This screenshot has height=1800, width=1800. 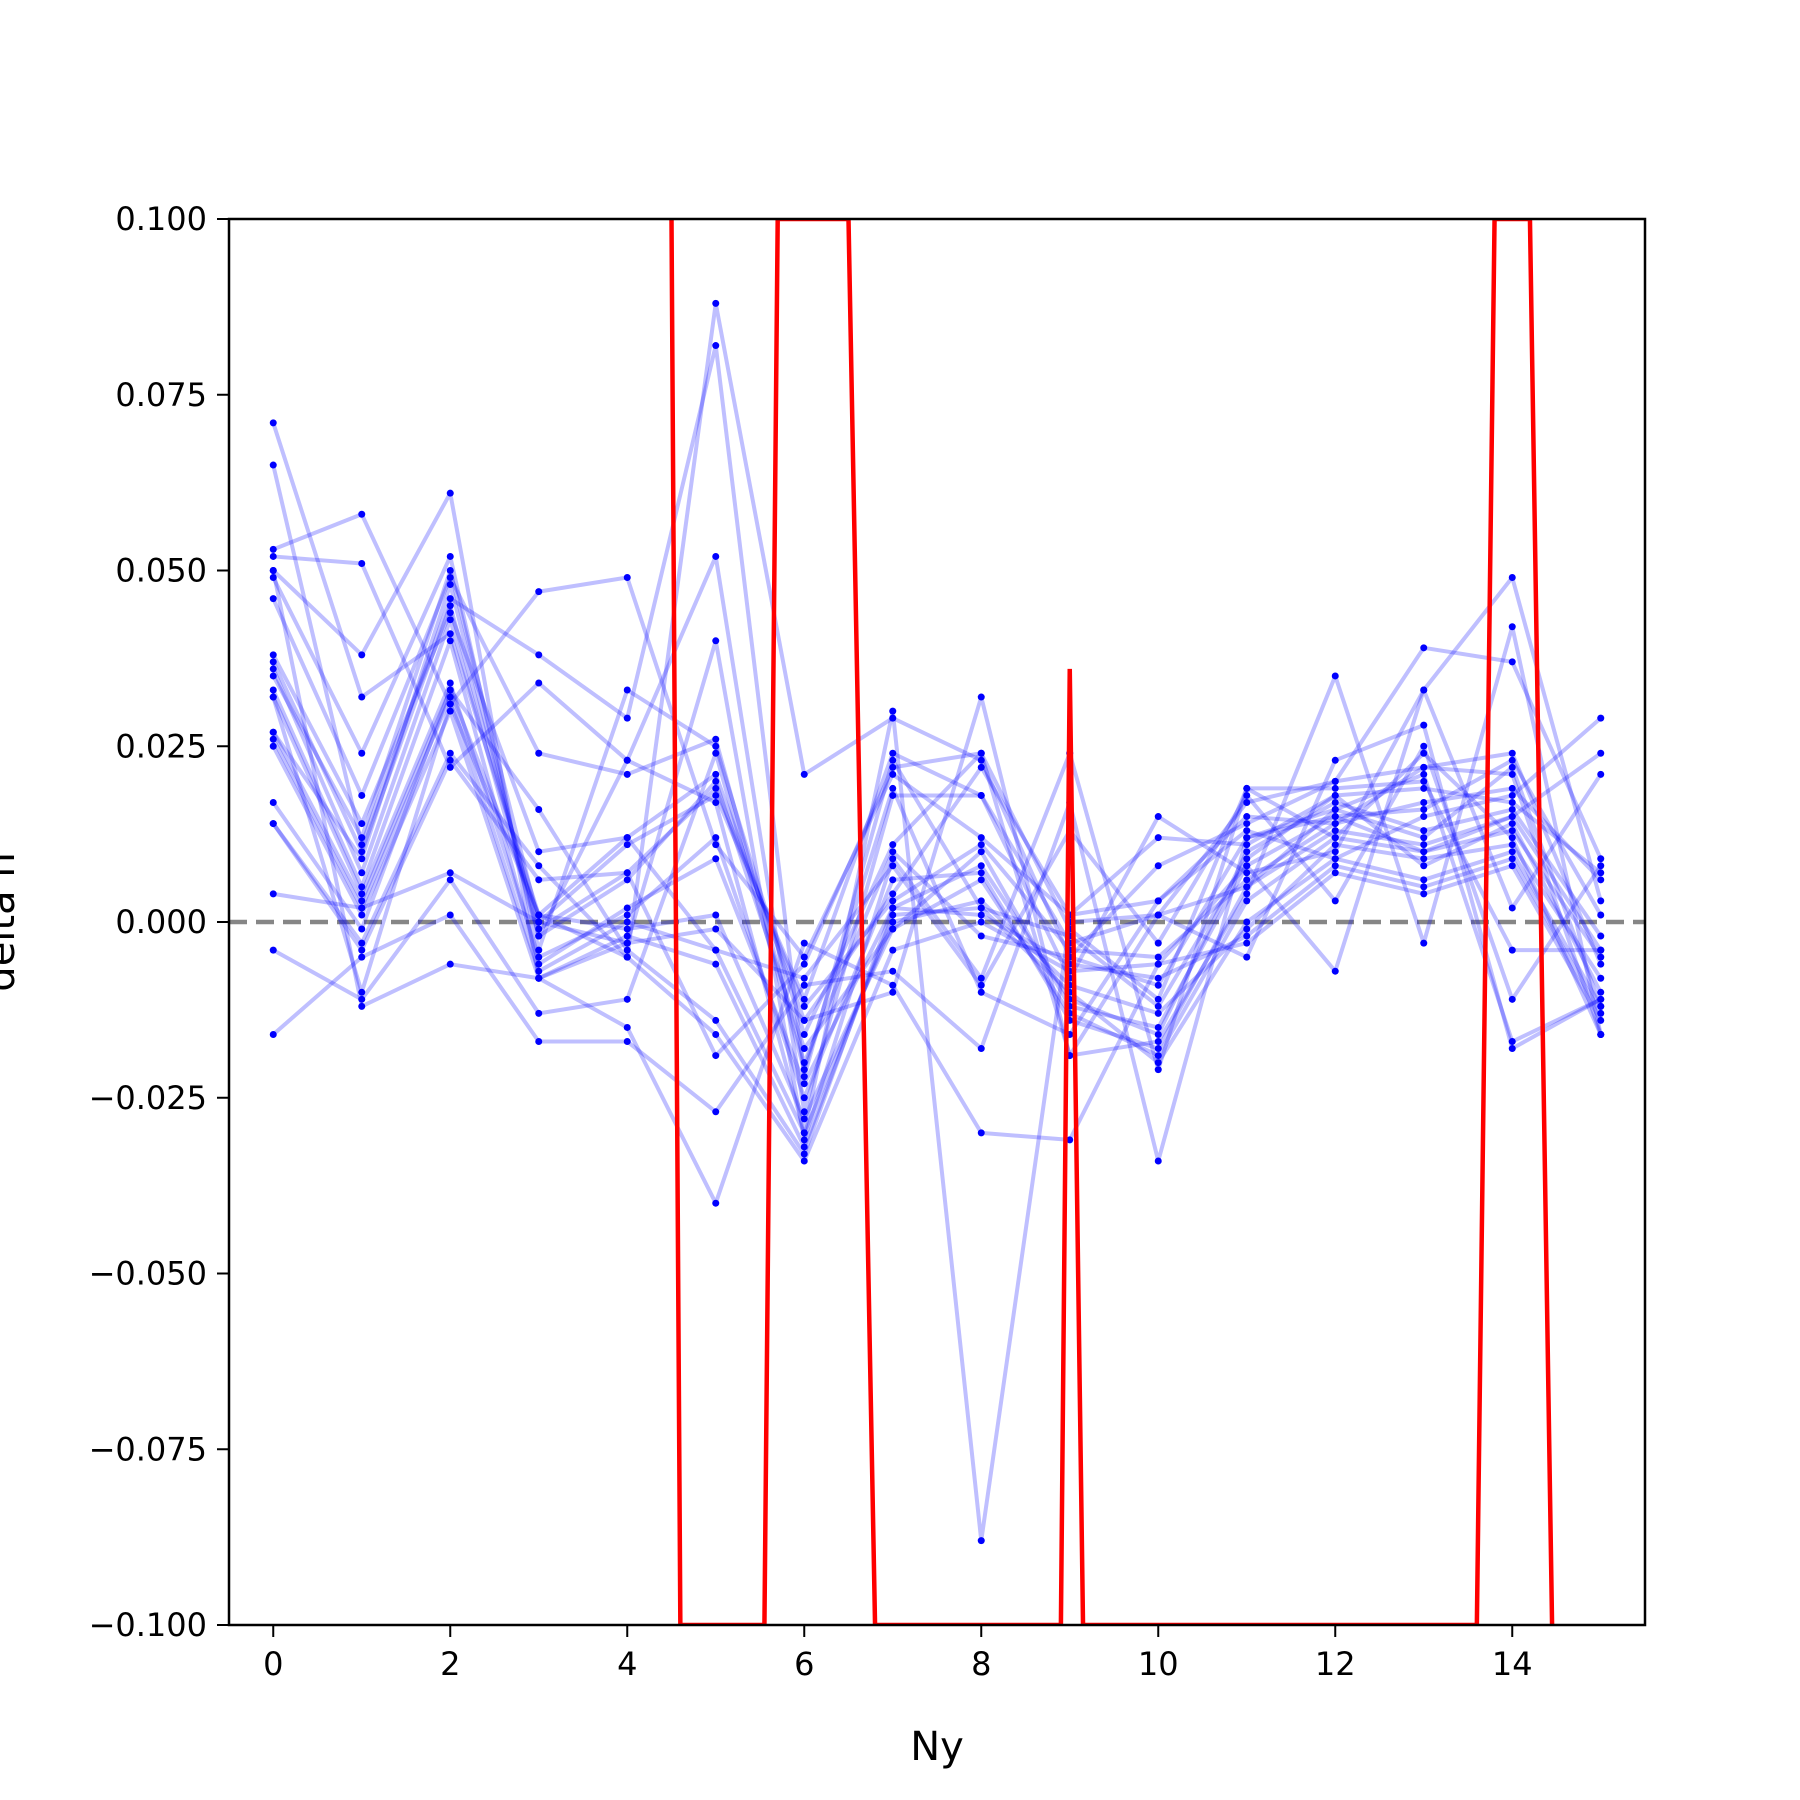 I want to click on y-tick-label: 0.050, so click(x=161, y=571).